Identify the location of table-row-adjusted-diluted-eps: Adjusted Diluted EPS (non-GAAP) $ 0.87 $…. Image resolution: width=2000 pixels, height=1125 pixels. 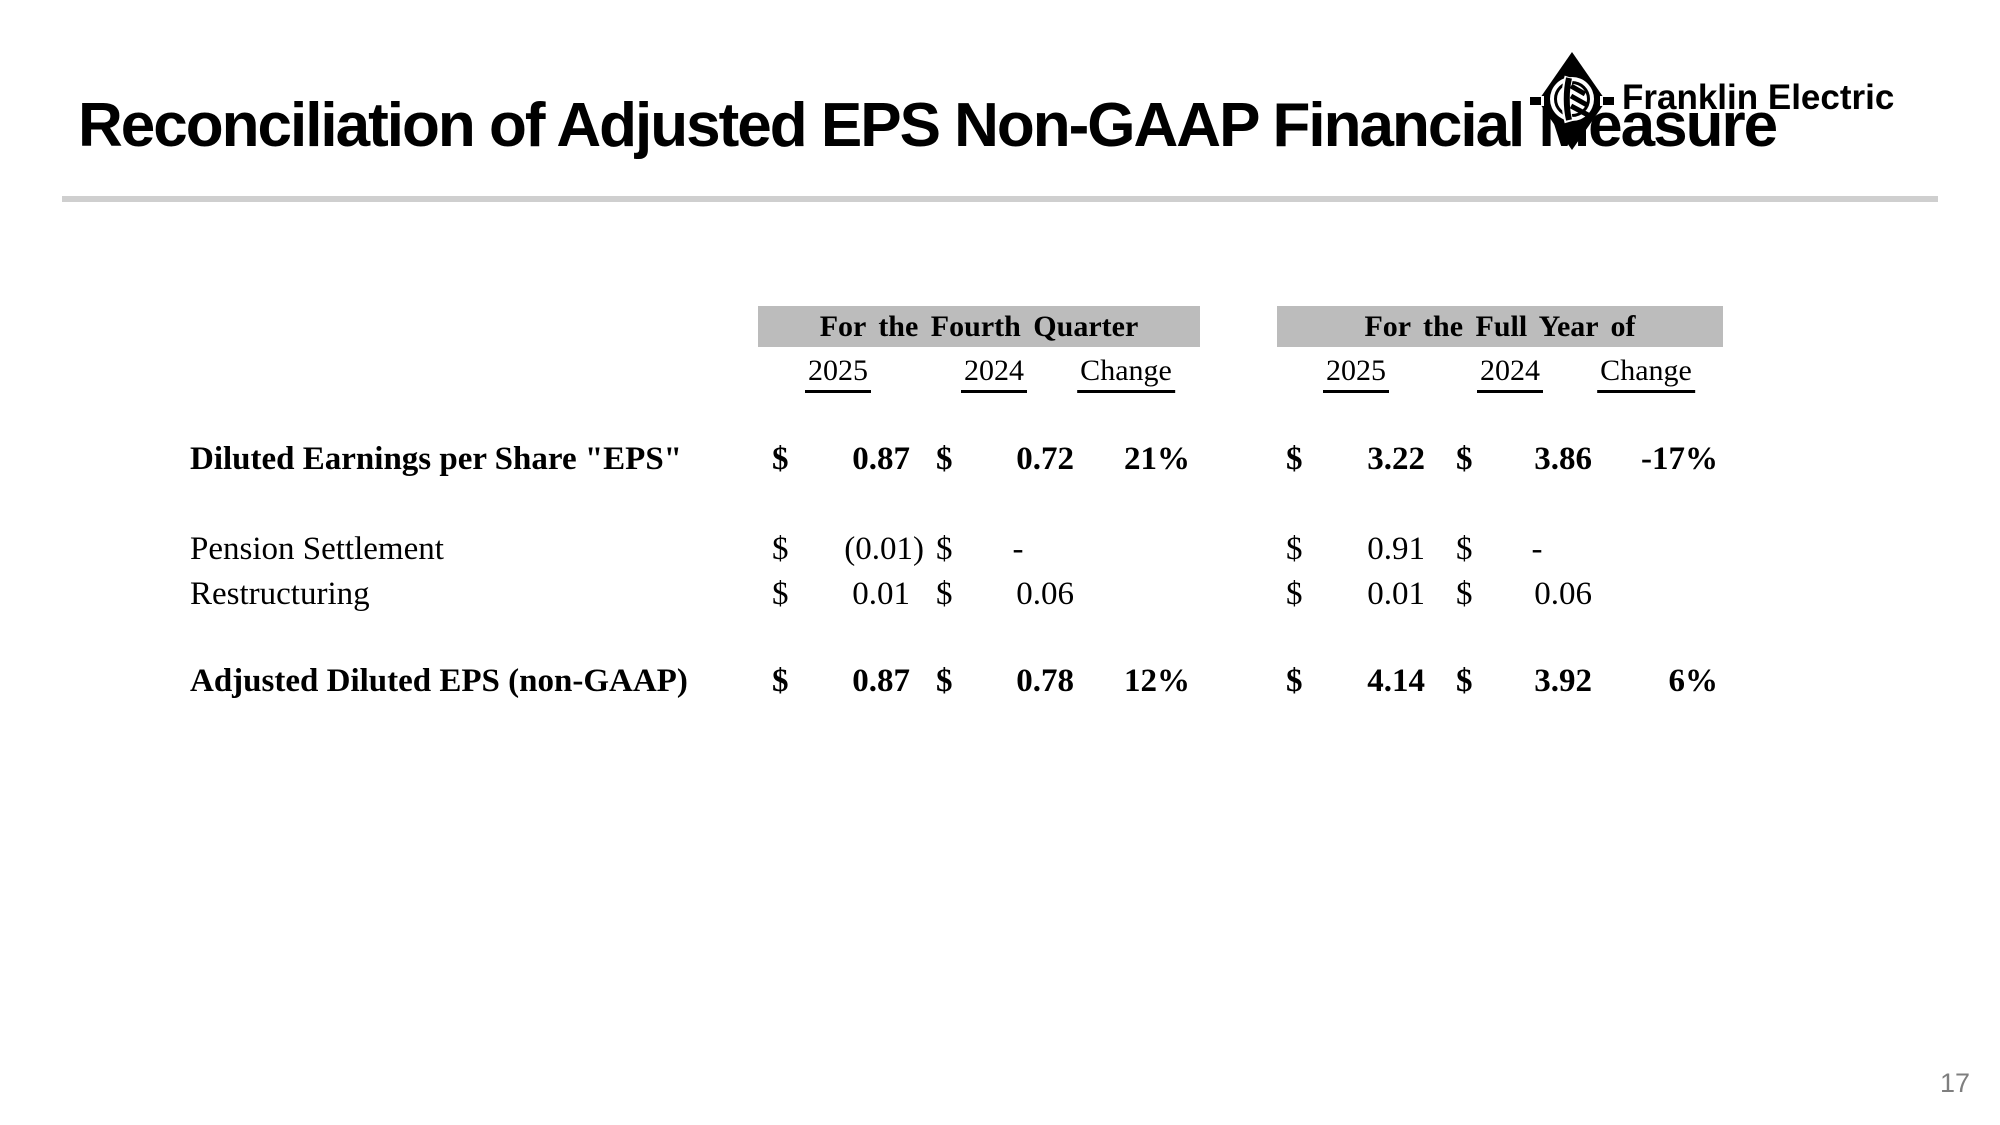
(1000, 681).